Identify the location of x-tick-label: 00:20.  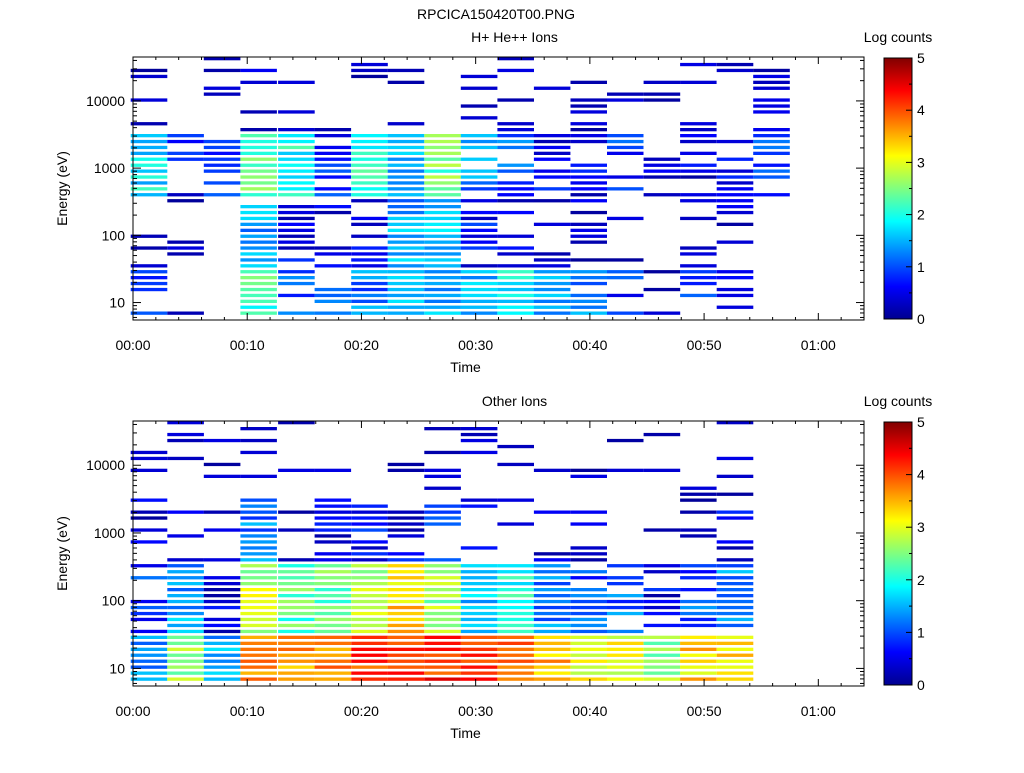
(361, 711).